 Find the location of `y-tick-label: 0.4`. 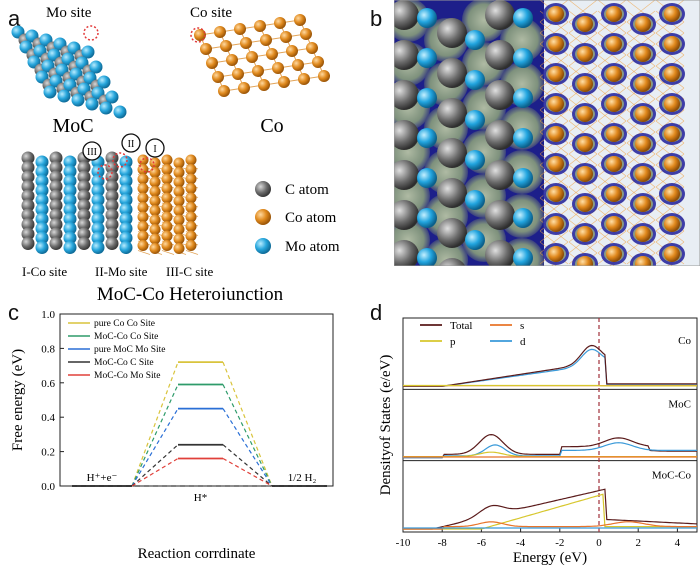

y-tick-label: 0.4 is located at coordinates (48, 418).